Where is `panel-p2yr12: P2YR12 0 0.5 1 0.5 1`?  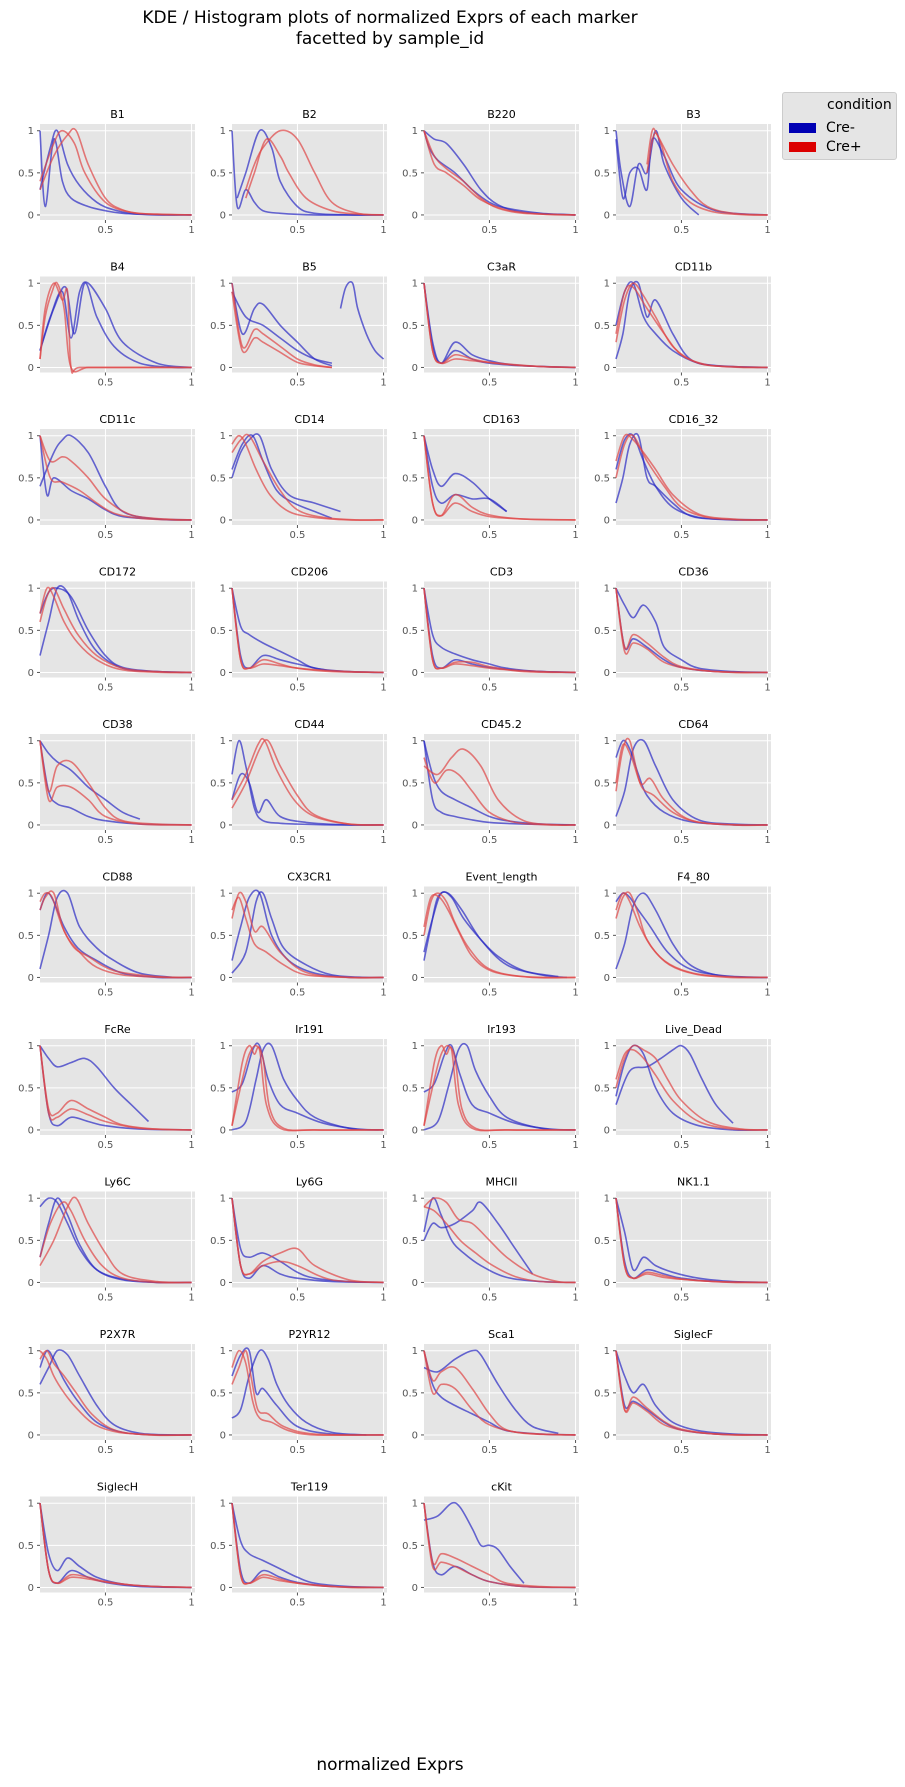
panel-p2yr12: P2YR12 0 0.5 1 0.5 1 is located at coordinates (298, 1392).